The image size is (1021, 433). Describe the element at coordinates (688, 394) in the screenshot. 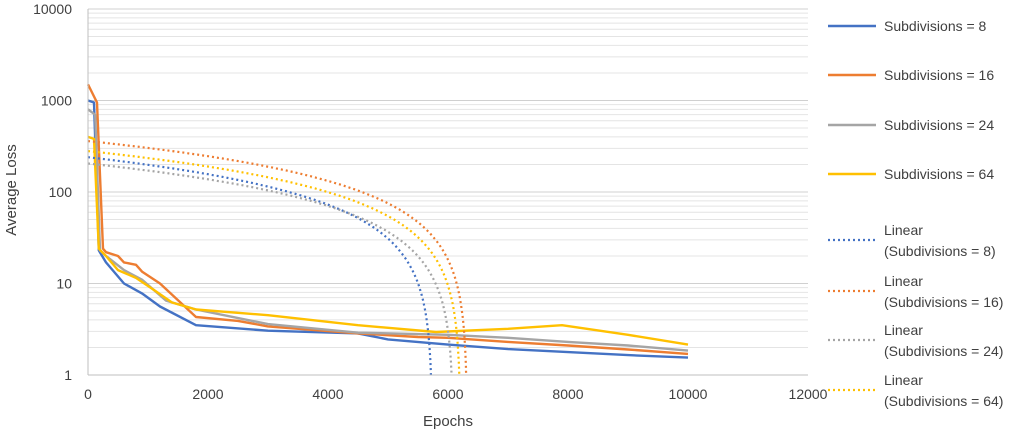

I see `x-tick-label: 10000` at that location.